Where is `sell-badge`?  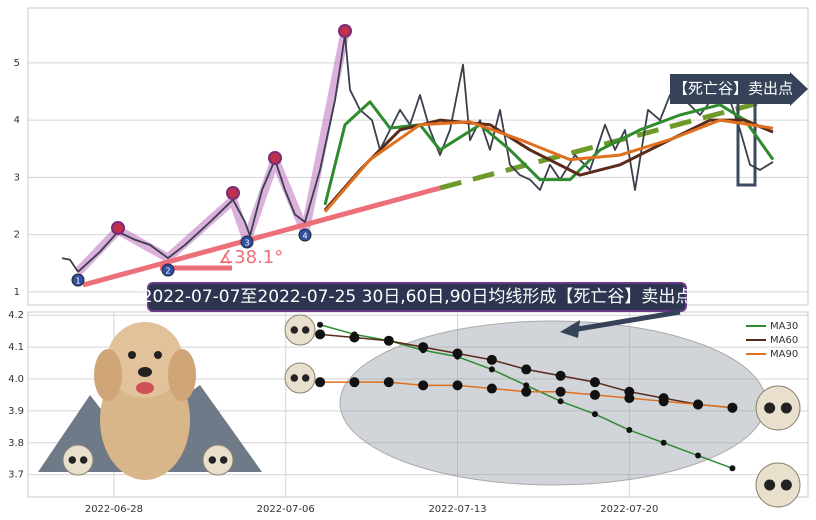 sell-badge is located at coordinates (739, 89).